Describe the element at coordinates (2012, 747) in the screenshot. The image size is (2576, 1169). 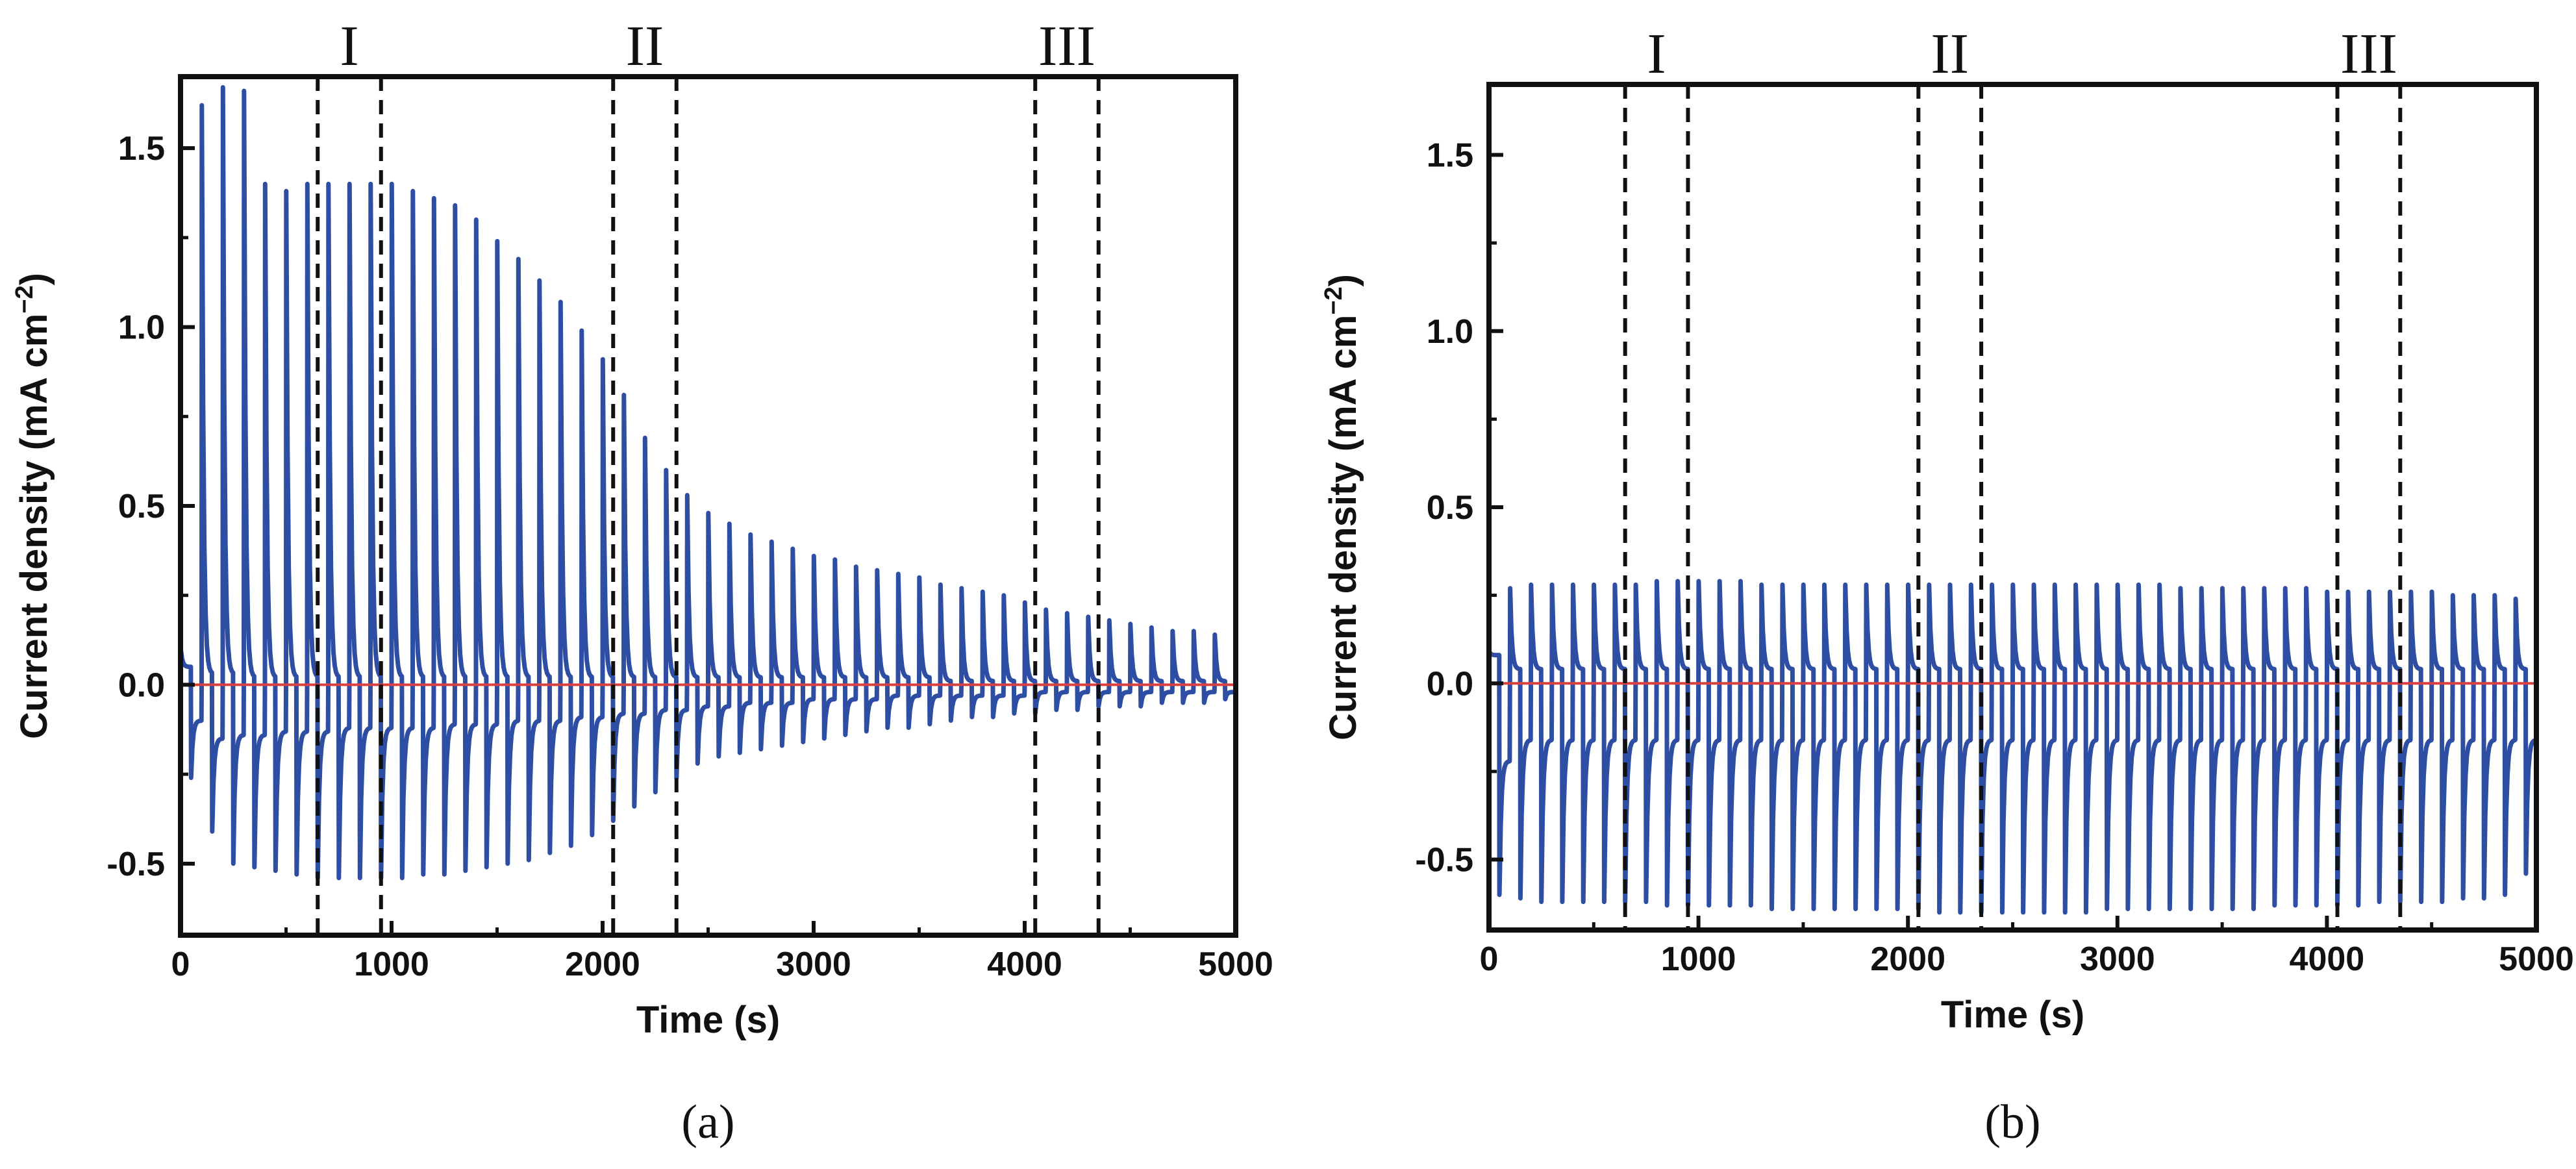
I see `current-density-series` at that location.